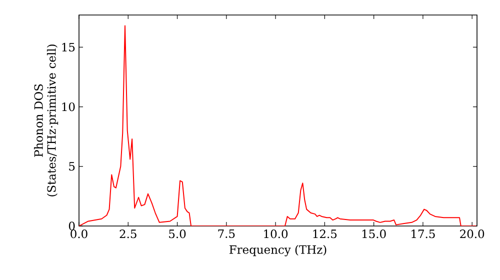 The width and height of the screenshot is (500, 280). Describe the element at coordinates (68, 47) in the screenshot. I see `y-tick-label: 15` at that location.